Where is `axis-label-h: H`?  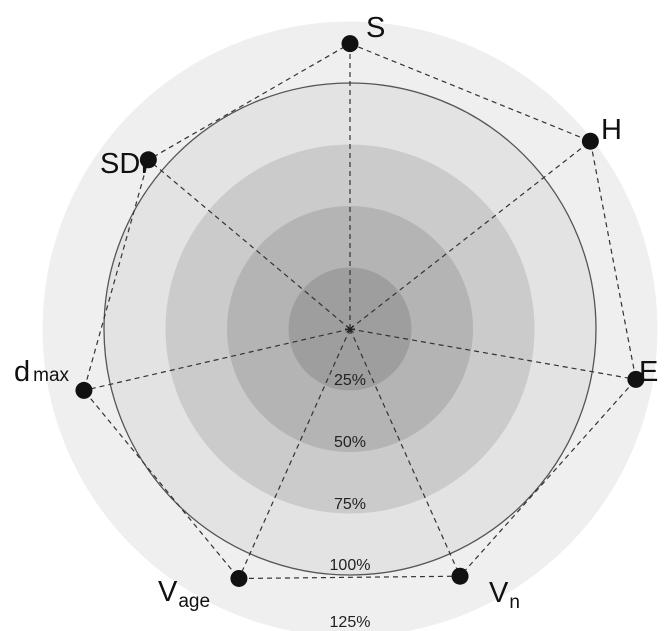
axis-label-h: H is located at coordinates (611, 130).